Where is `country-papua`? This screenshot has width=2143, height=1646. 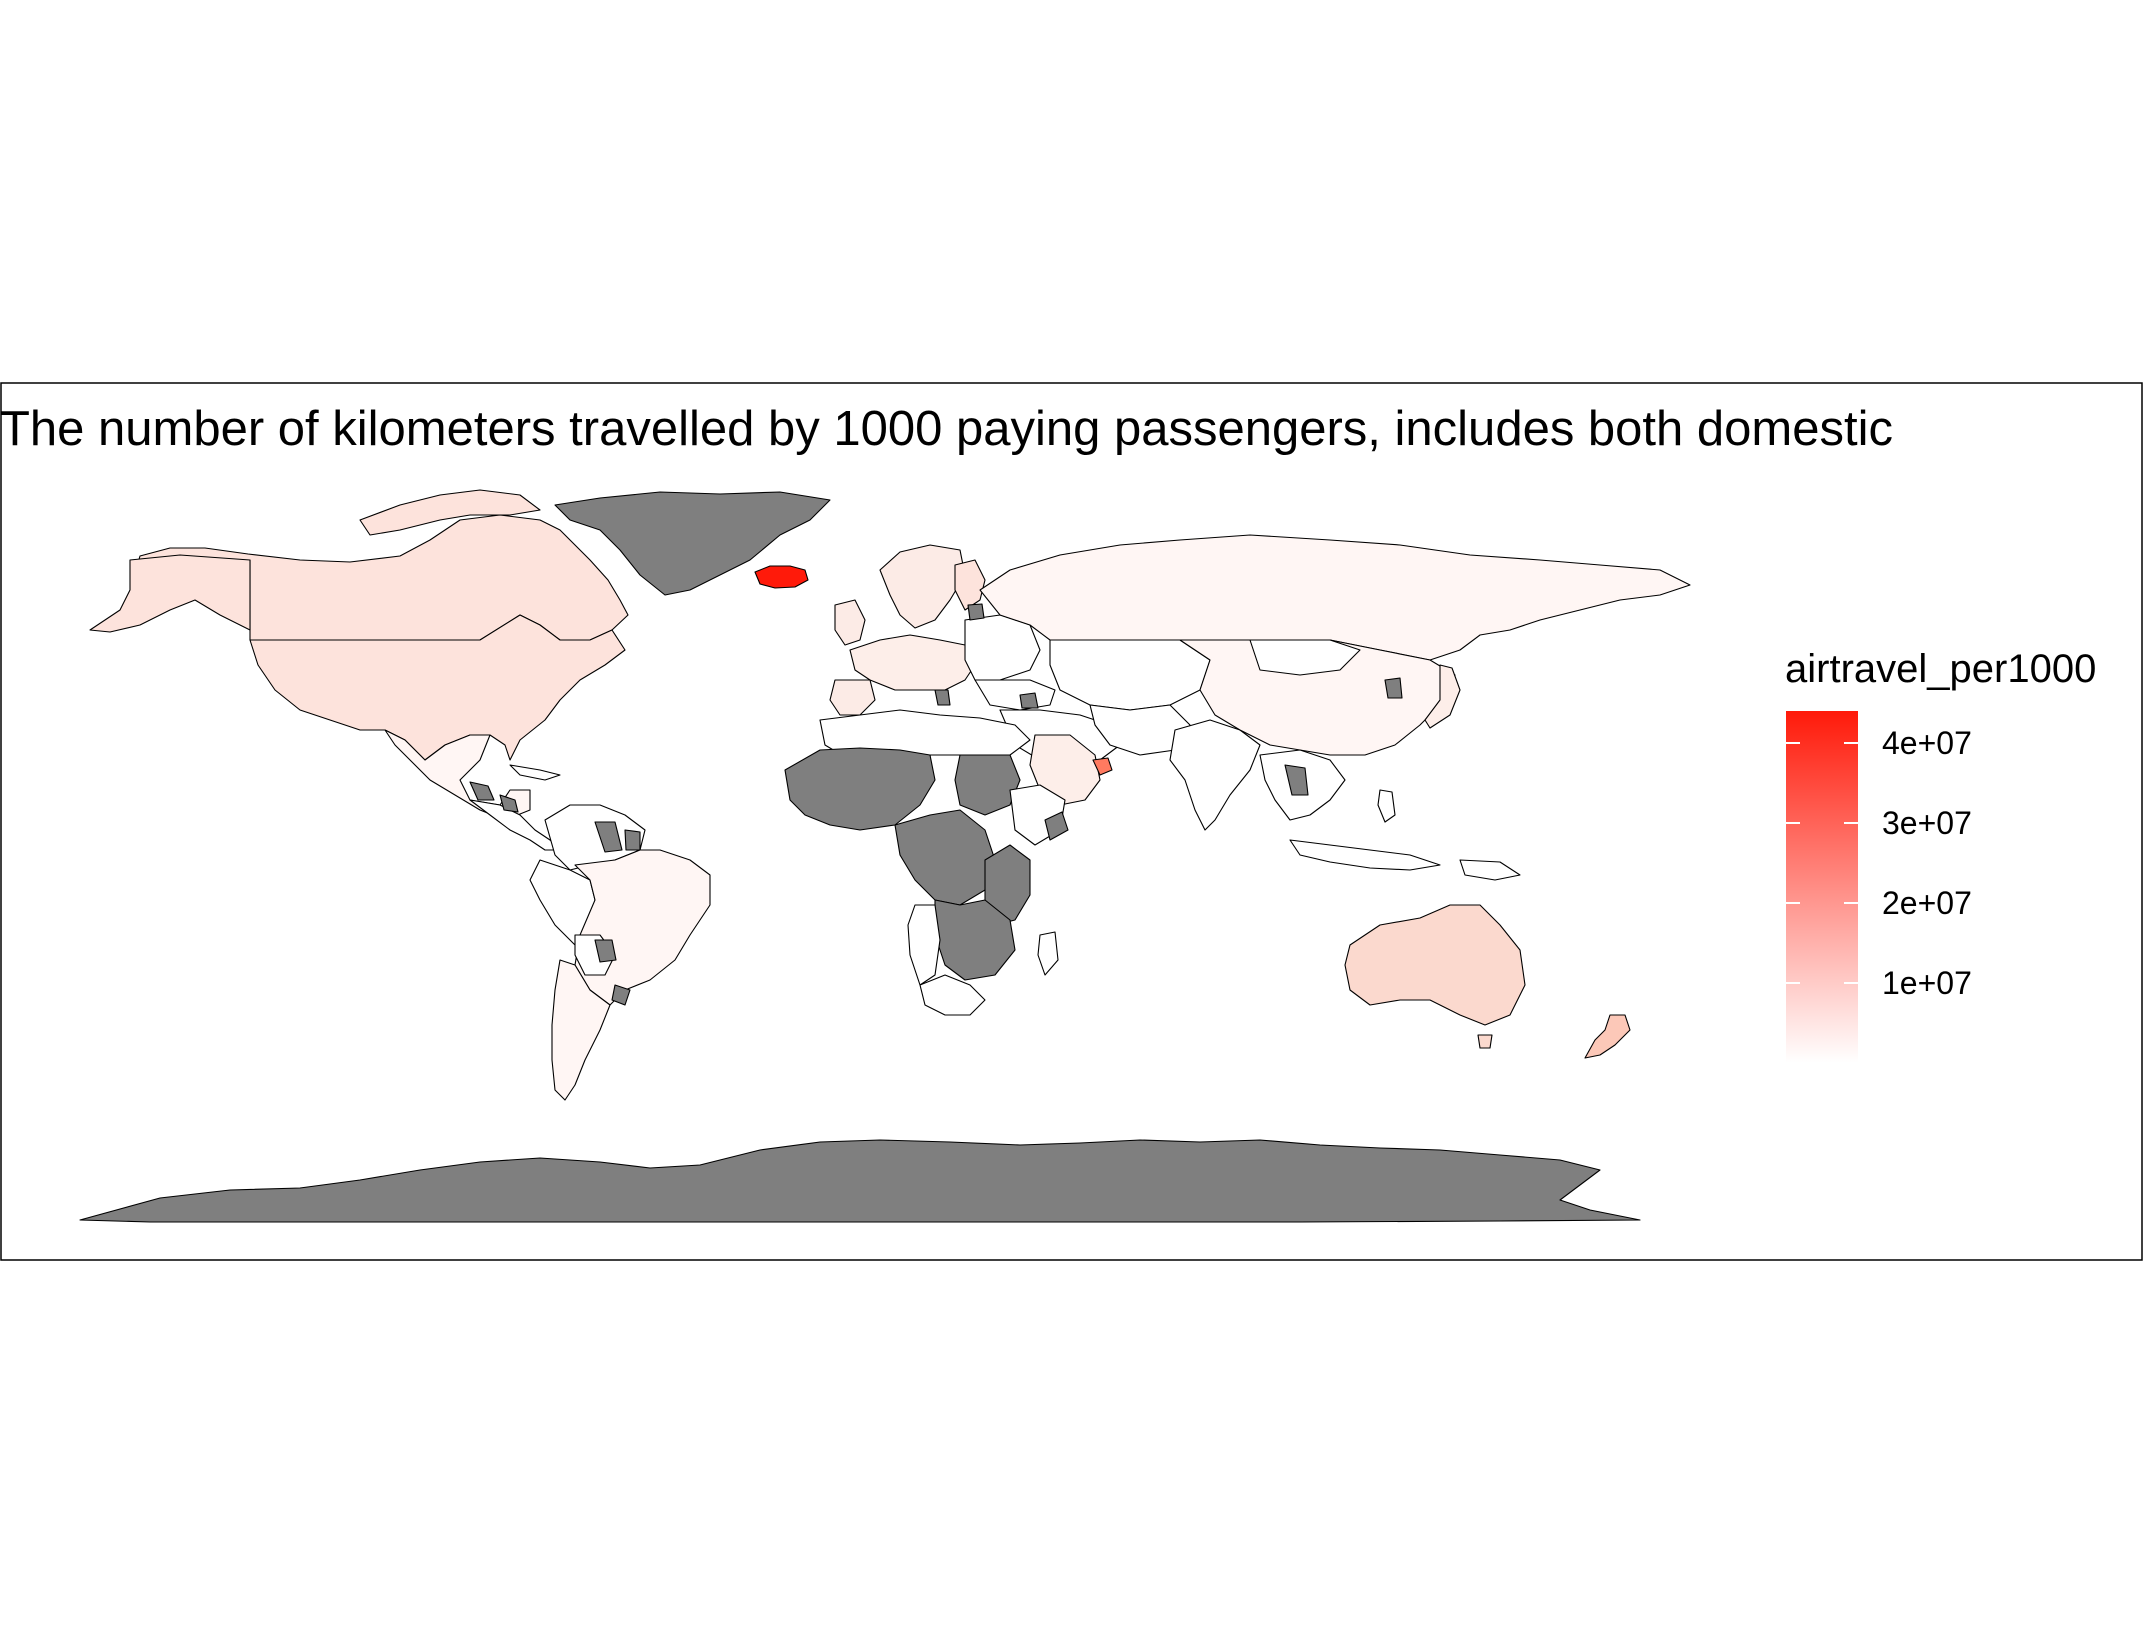 country-papua is located at coordinates (1490, 870).